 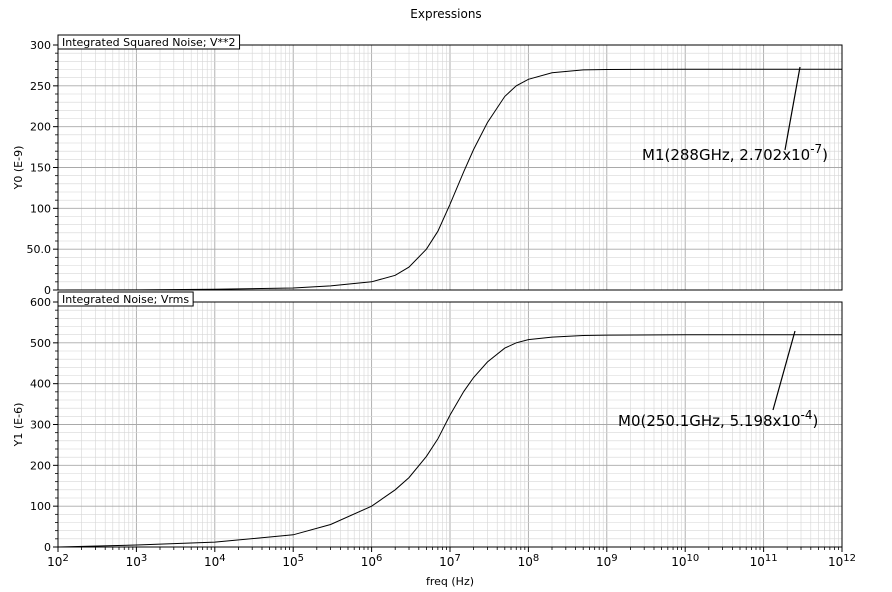 What do you see at coordinates (39, 249) in the screenshot?
I see `y-tick-label: 50.0` at bounding box center [39, 249].